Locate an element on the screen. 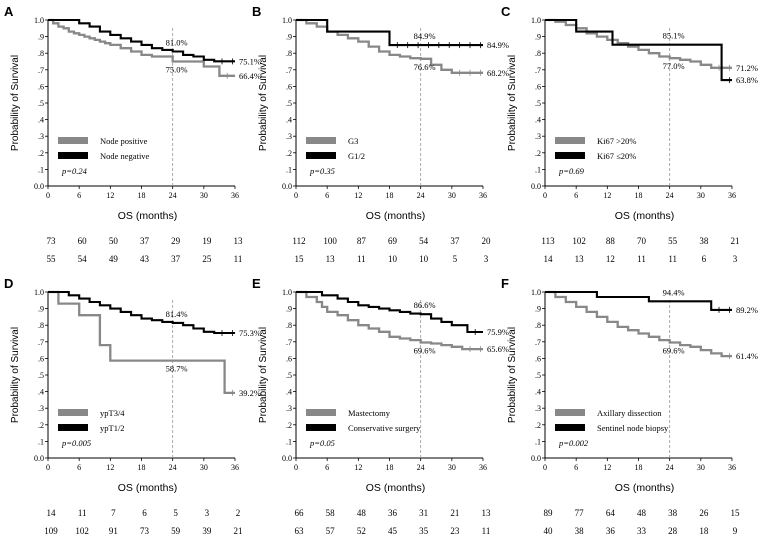 This screenshot has width=774, height=538. x-tick-label: 18 is located at coordinates (390, 467).